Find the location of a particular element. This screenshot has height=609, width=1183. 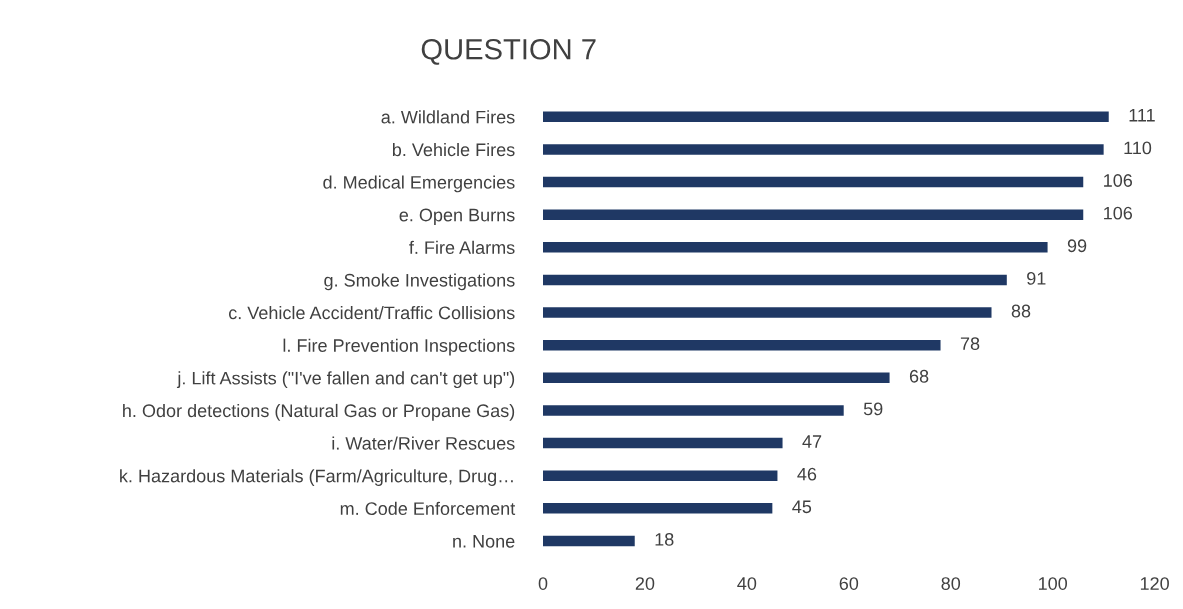

data-label: 47 is located at coordinates (812, 441).